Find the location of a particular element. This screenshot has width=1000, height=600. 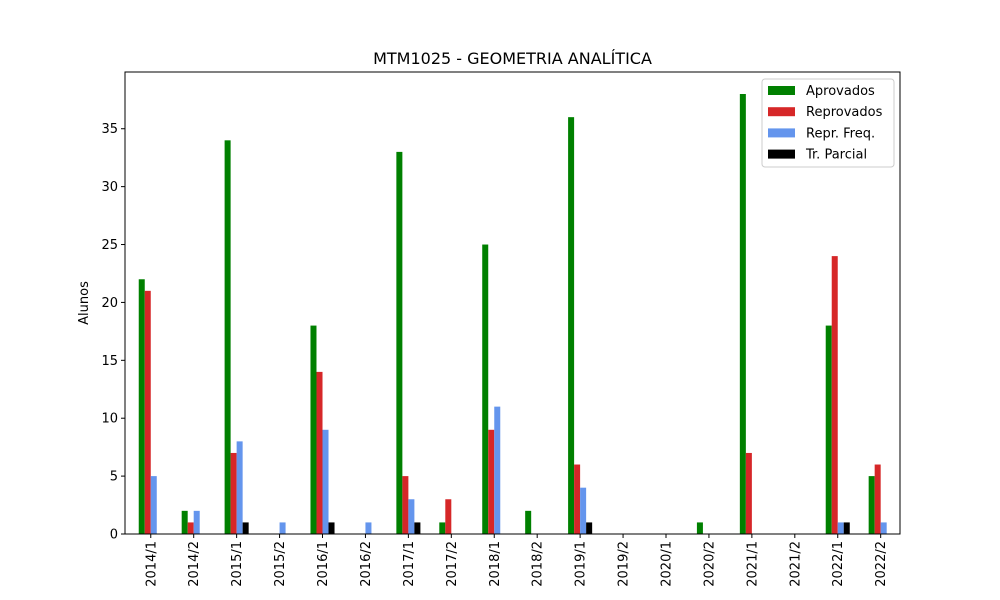

legend-swatch-aprovados is located at coordinates (781, 90).